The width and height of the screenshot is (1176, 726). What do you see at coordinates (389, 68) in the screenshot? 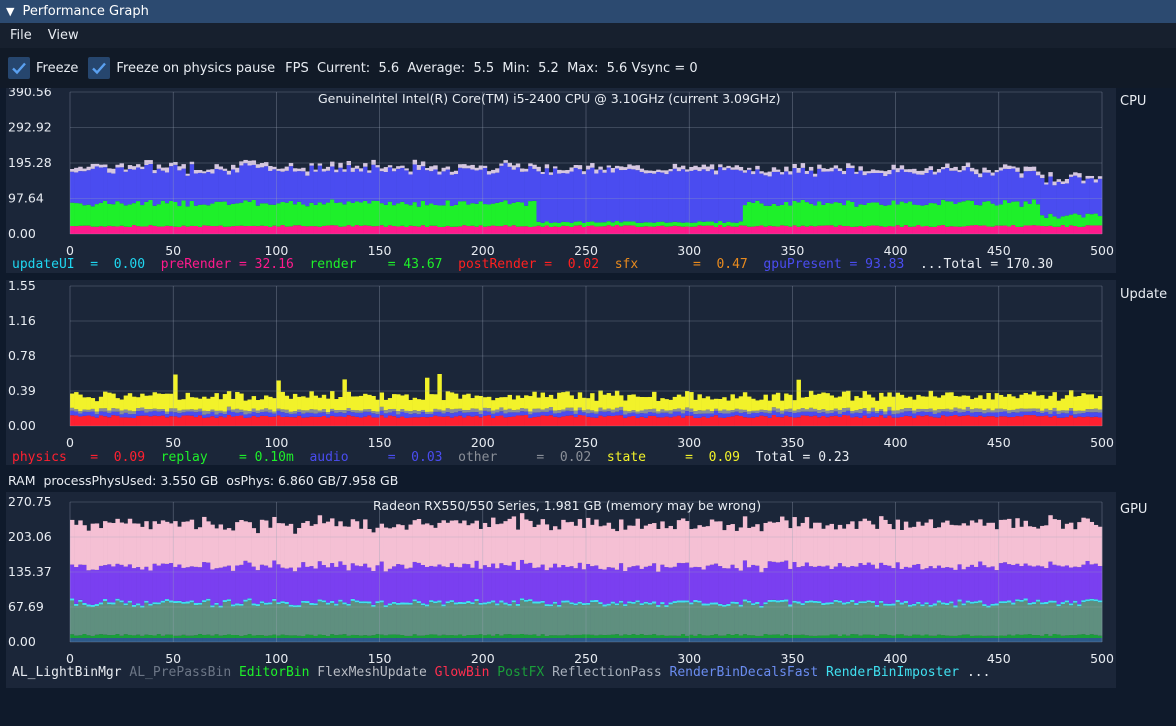
I see `fps-current-value: 5.6` at bounding box center [389, 68].